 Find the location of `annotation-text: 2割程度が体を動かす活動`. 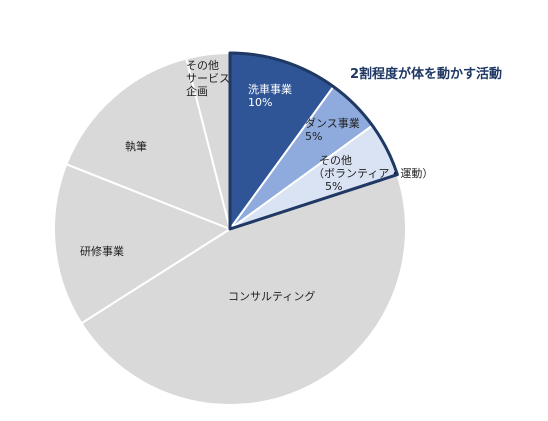

annotation-text: 2割程度が体を動かす活動 is located at coordinates (426, 74).